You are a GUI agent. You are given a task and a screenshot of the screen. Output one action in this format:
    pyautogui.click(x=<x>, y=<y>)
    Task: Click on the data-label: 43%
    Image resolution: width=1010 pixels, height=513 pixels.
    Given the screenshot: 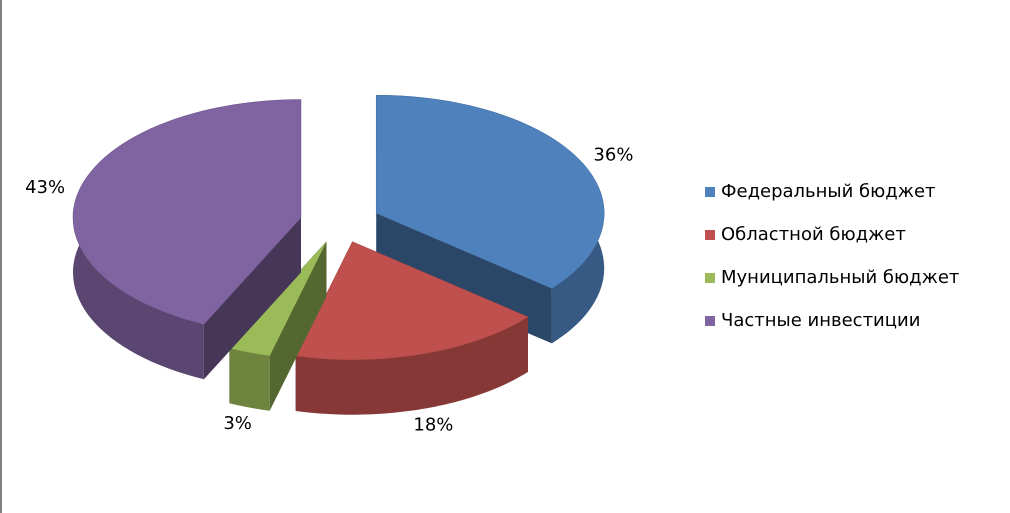 What is the action you would take?
    pyautogui.click(x=45, y=187)
    